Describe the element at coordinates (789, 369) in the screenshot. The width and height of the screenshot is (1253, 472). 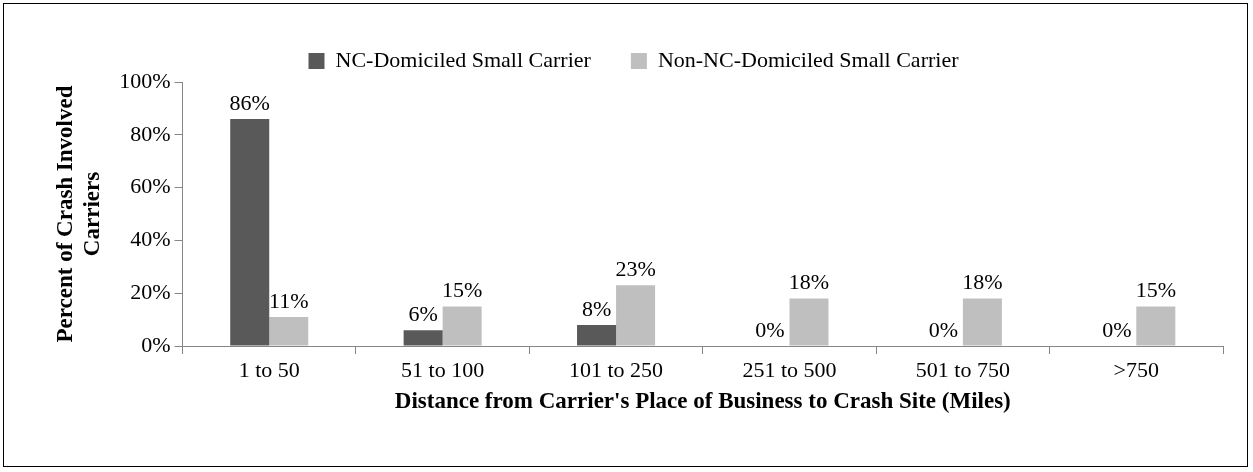
I see `x-tick-label: 251 to 500` at that location.